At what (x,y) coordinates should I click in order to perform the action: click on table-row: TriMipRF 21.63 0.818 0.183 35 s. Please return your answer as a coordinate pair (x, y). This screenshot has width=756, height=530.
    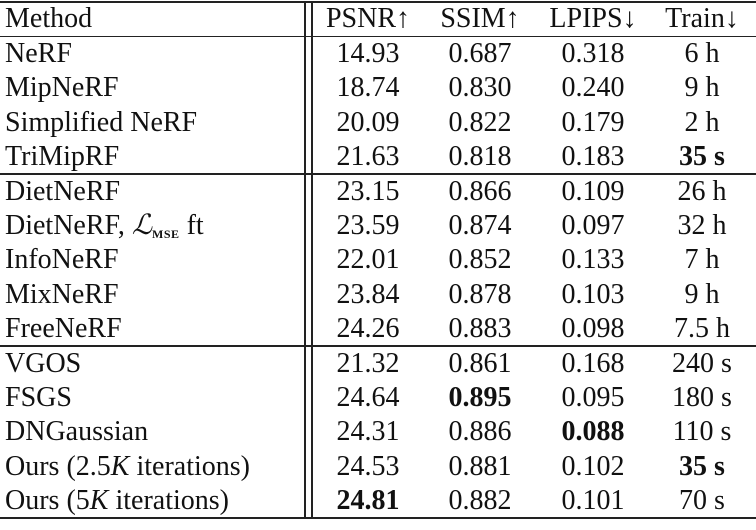
    Looking at the image, I should click on (378, 157).